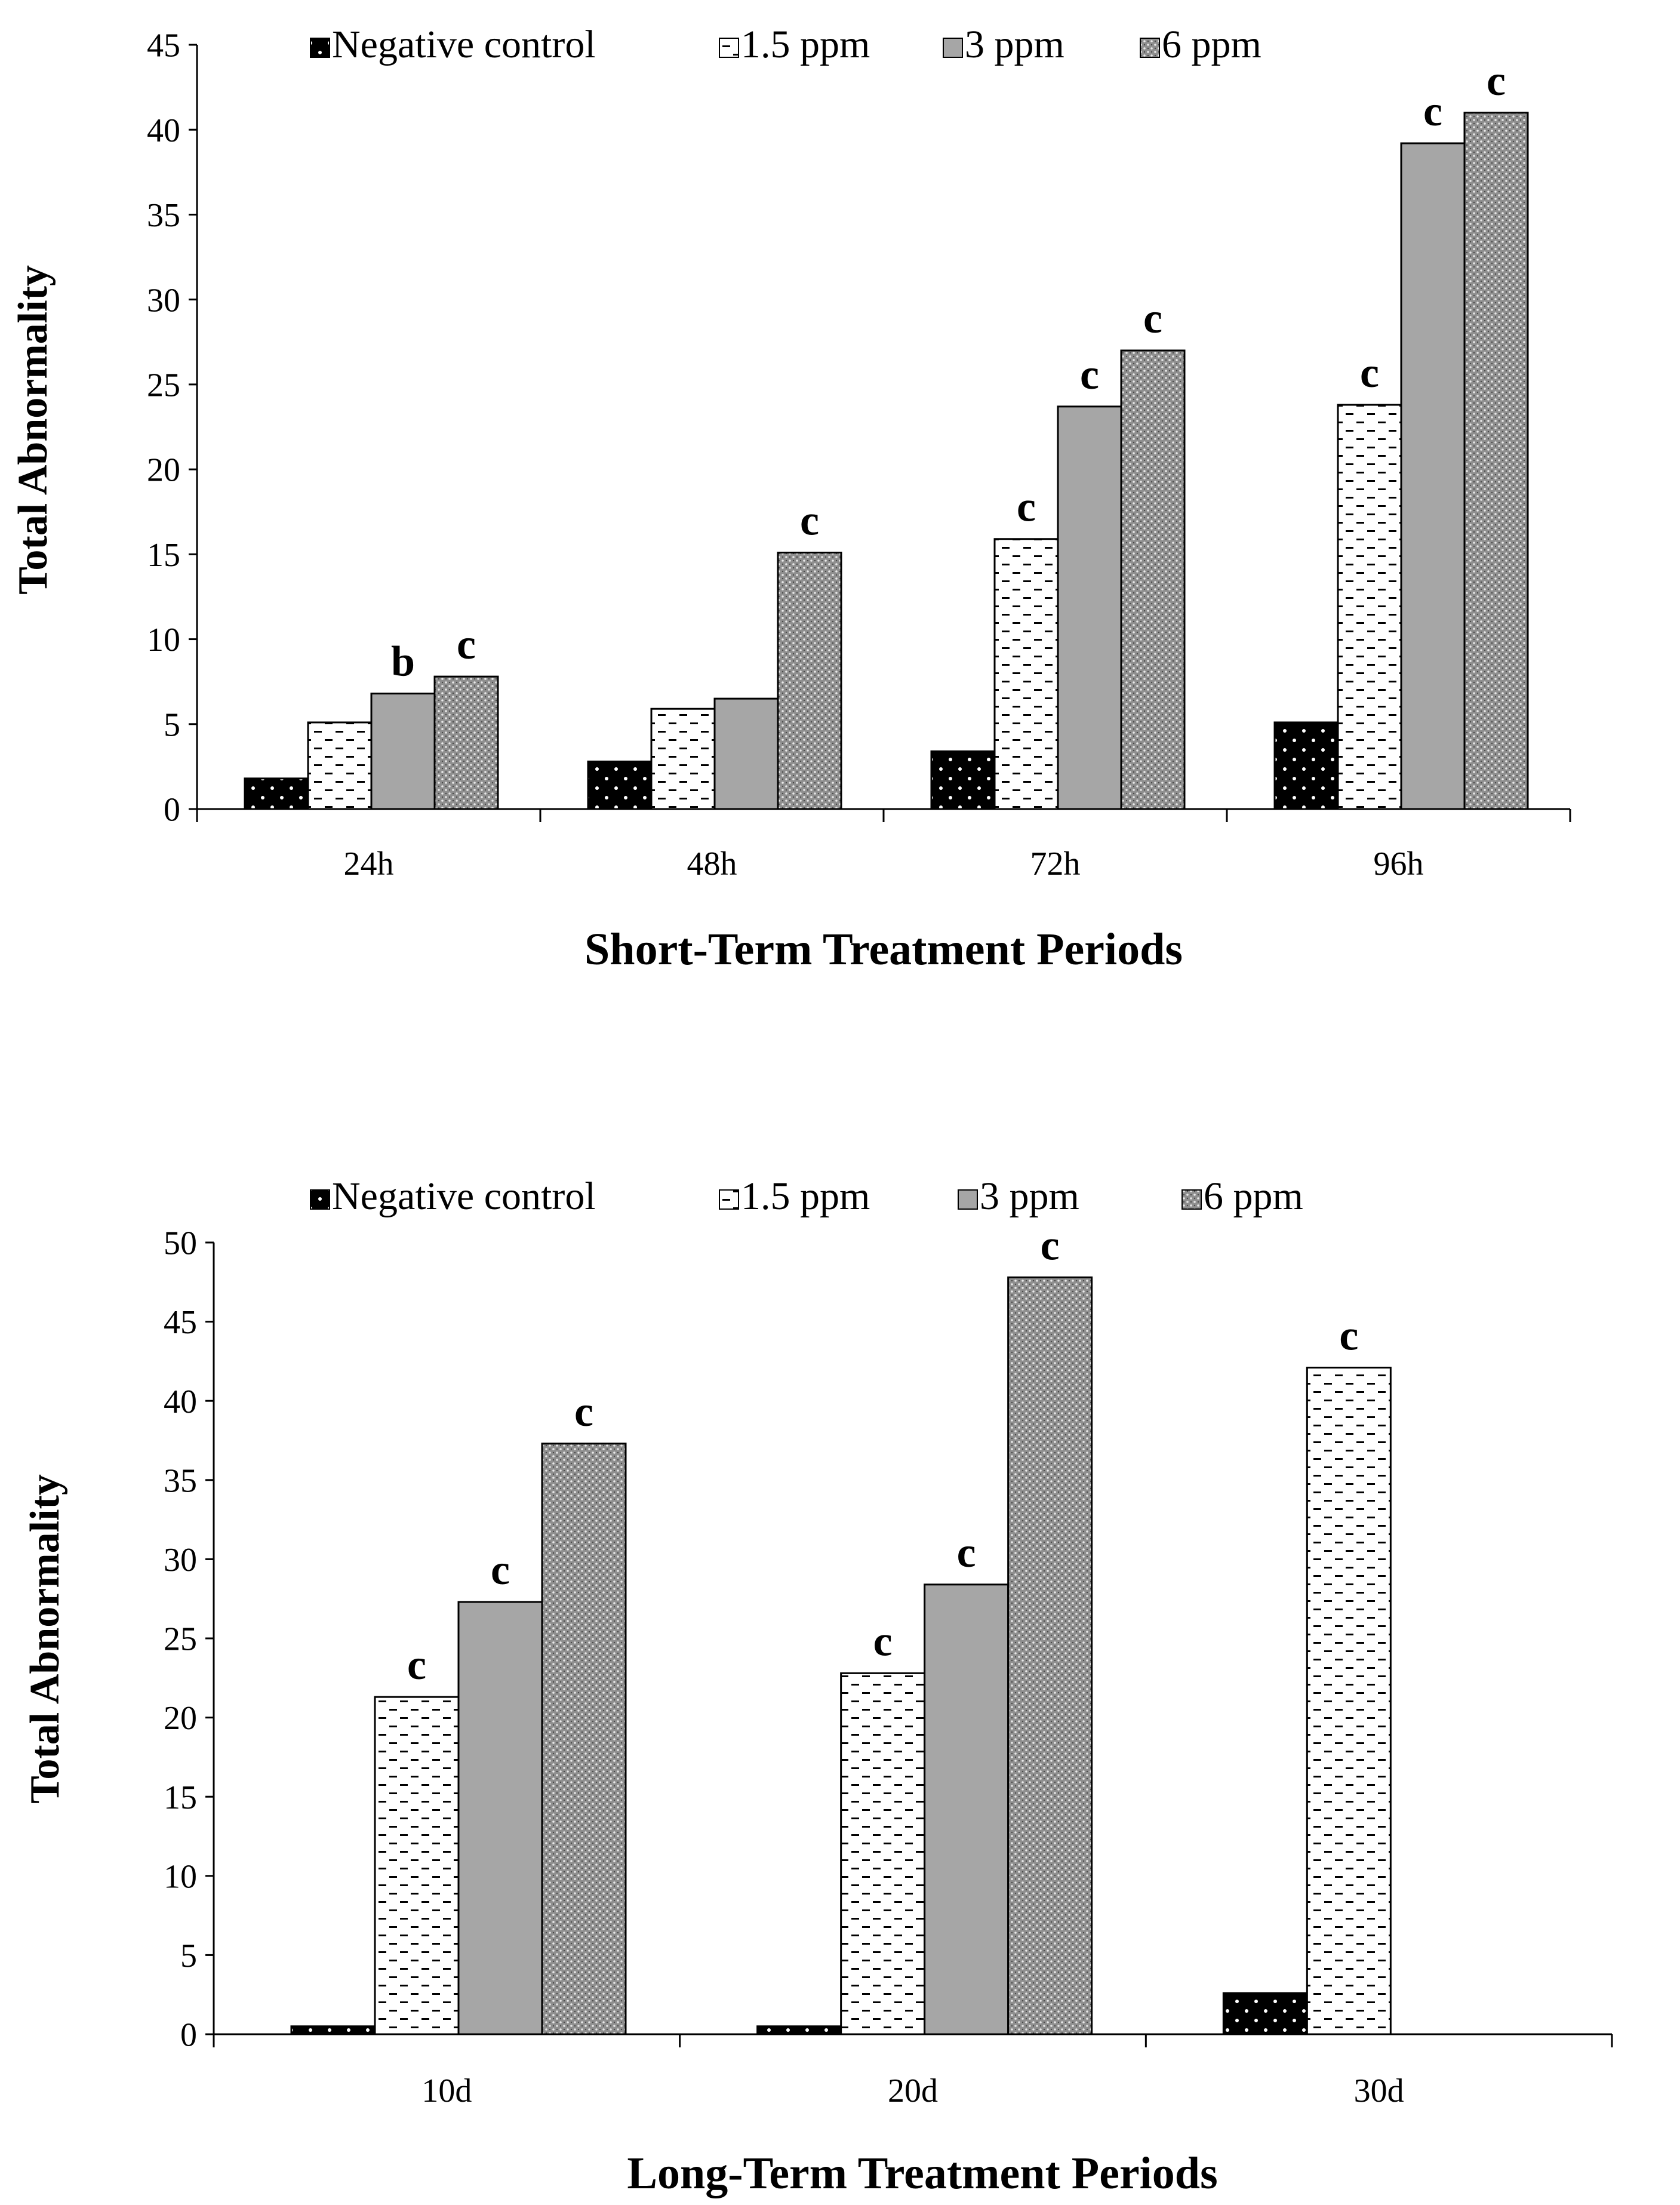  Describe the element at coordinates (1055, 863) in the screenshot. I see `x-tick-label: 72h` at that location.